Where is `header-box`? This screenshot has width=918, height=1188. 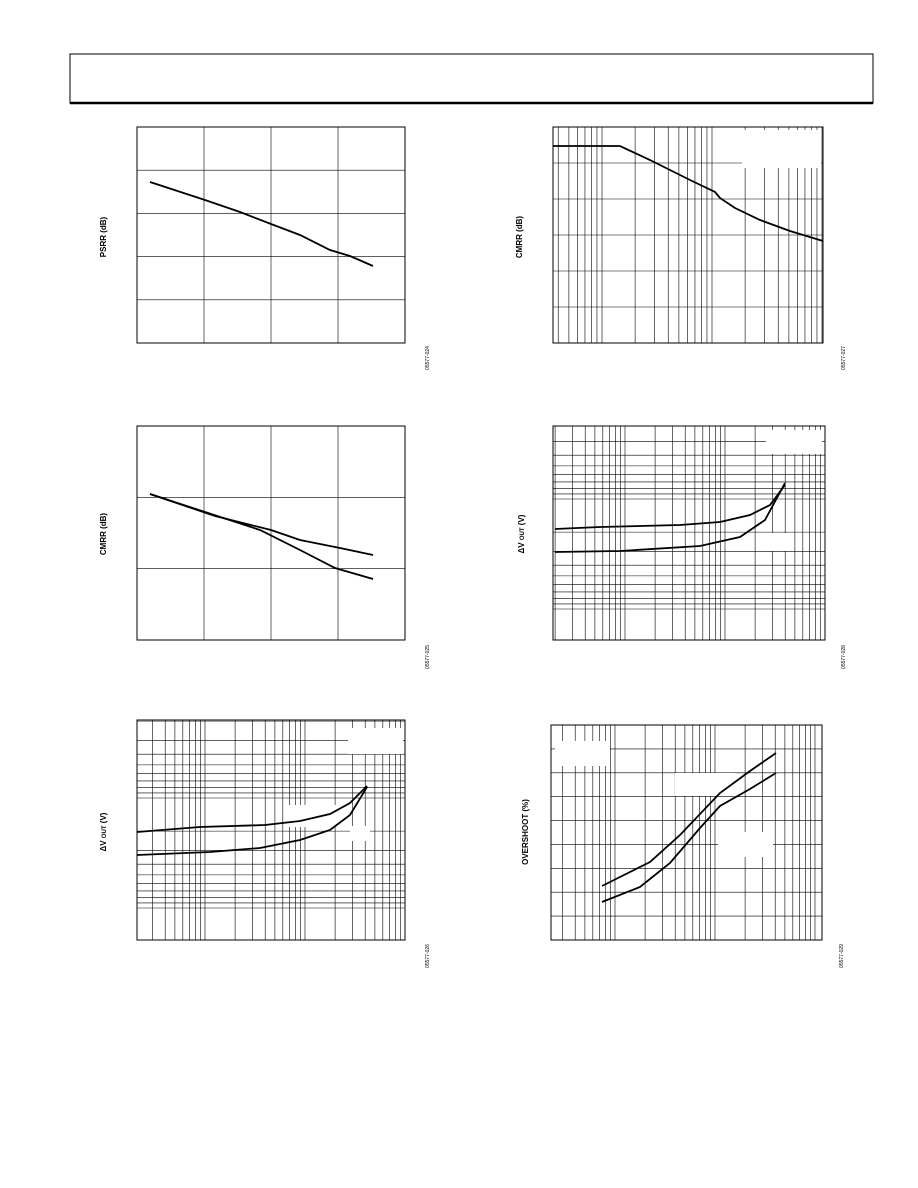
header-box is located at coordinates (471, 78).